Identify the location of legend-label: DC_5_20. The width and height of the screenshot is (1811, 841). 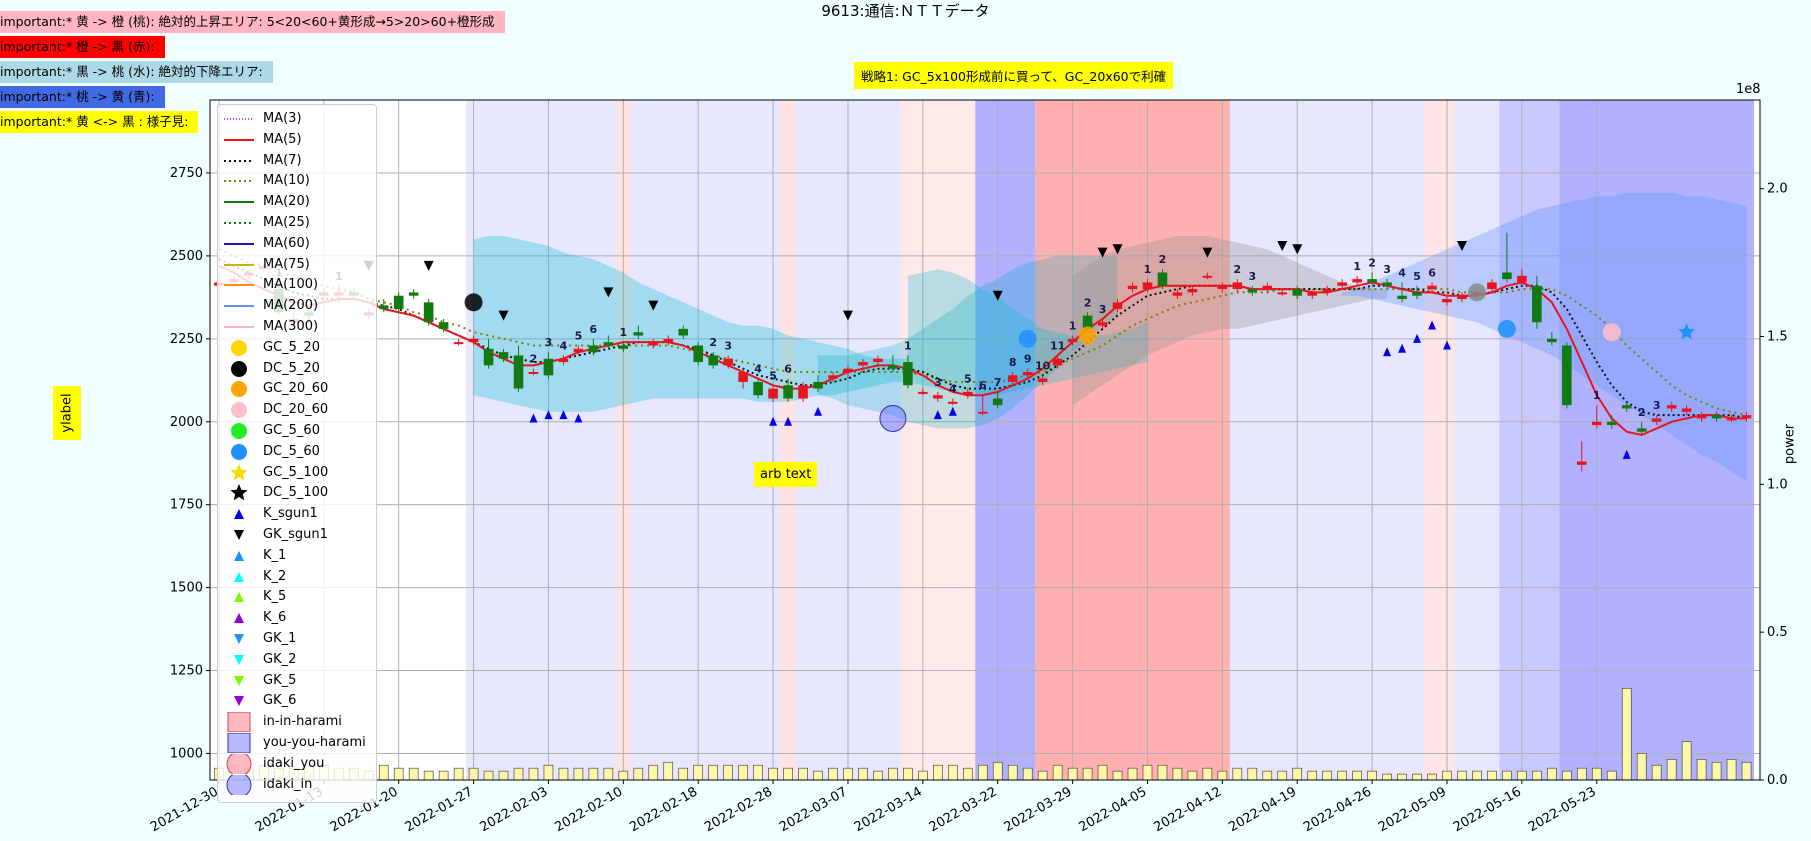
(291, 368).